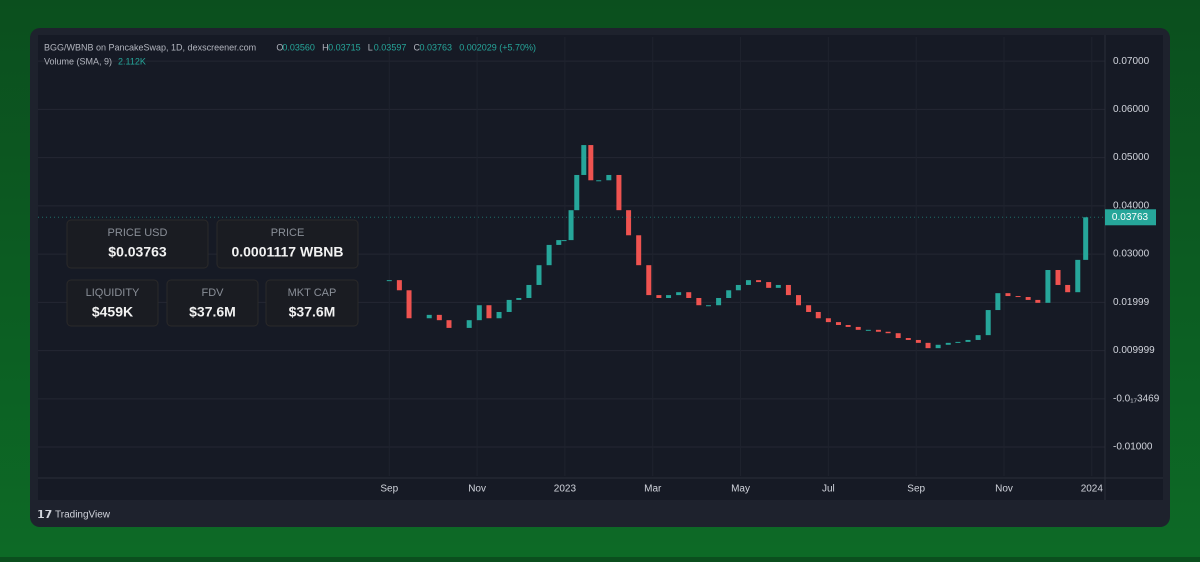 This screenshot has width=1200, height=562. Describe the element at coordinates (436, 47) in the screenshot. I see `ohlc-value: 0.03763` at that location.